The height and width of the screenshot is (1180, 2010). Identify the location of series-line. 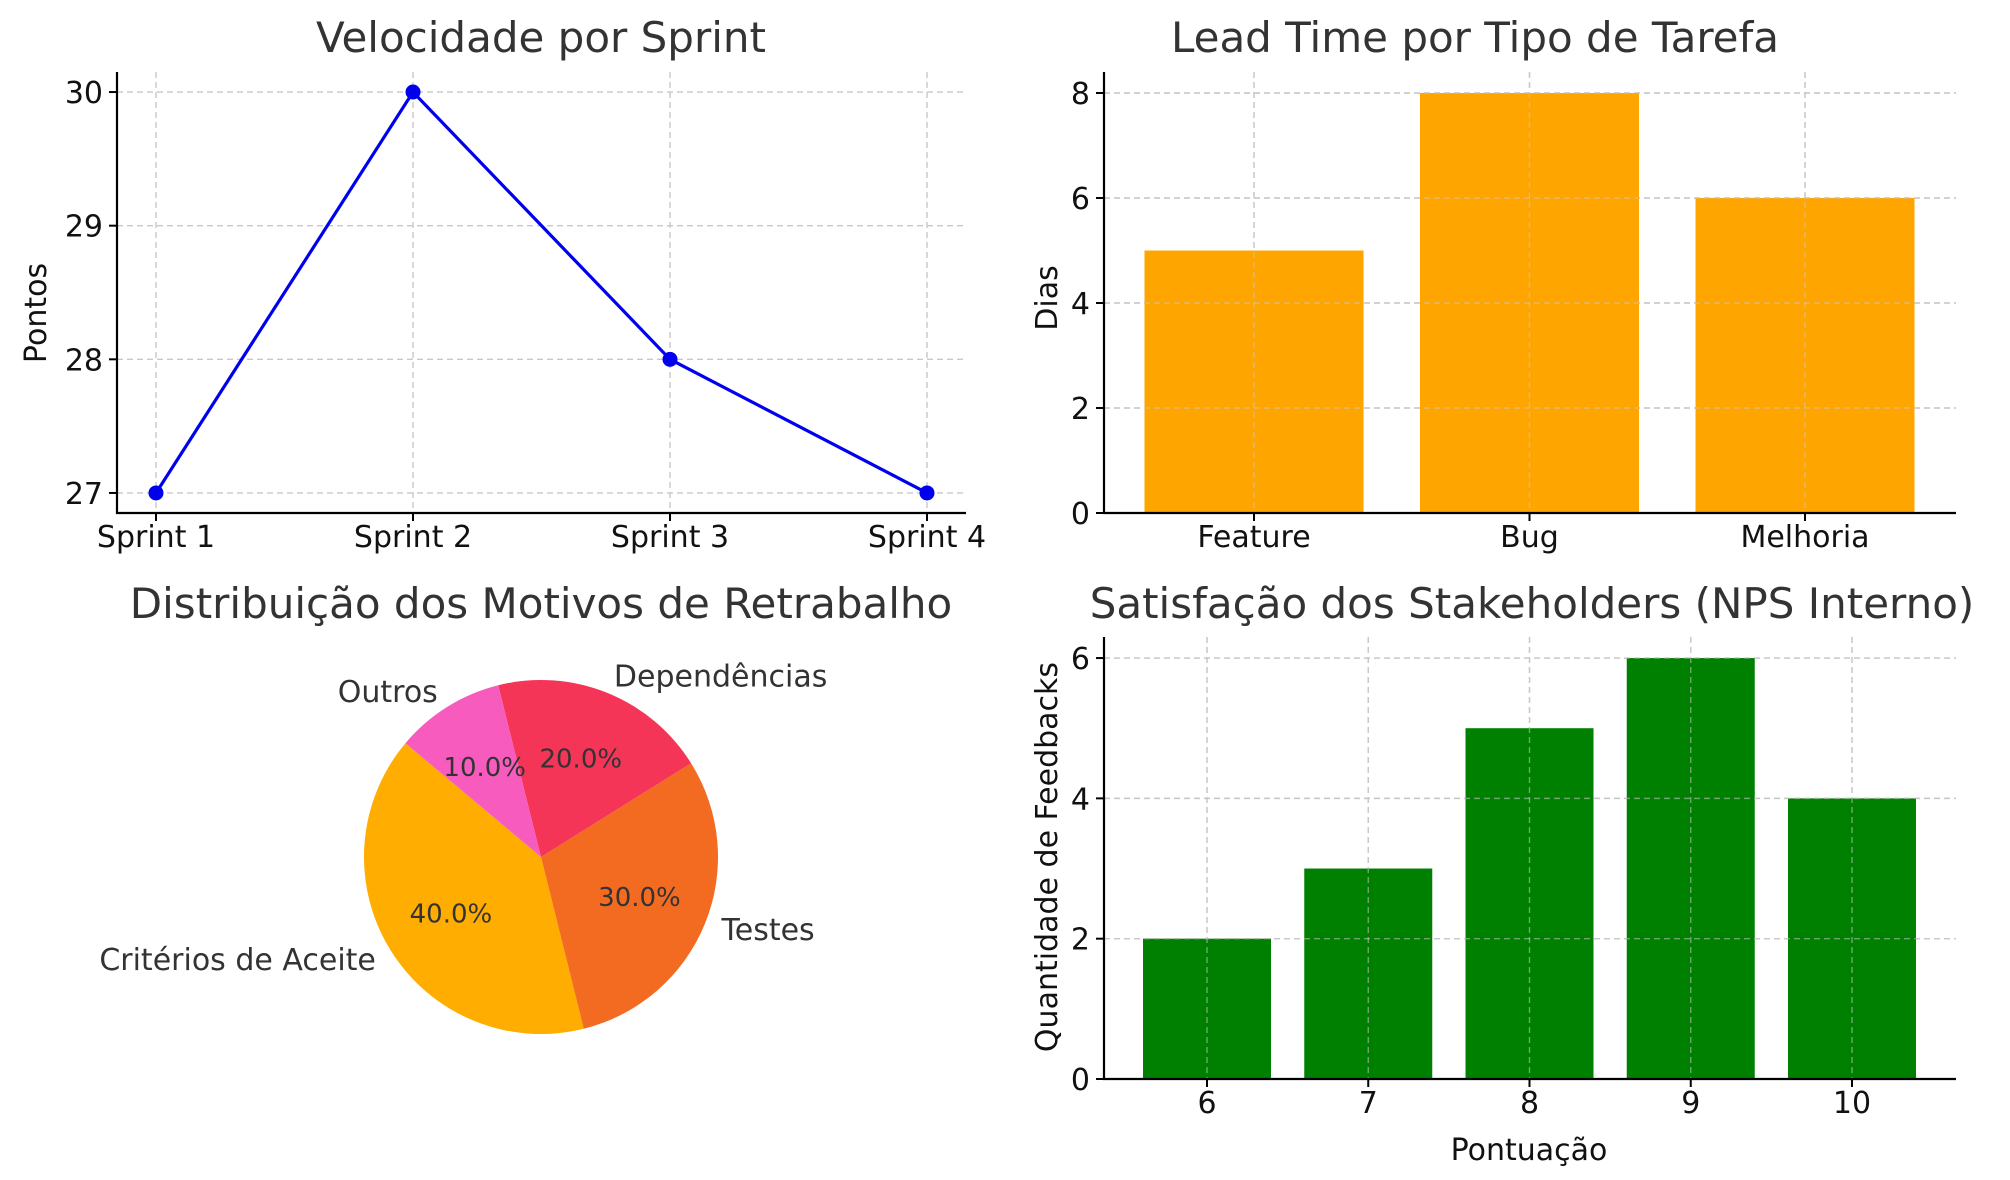
(541, 292).